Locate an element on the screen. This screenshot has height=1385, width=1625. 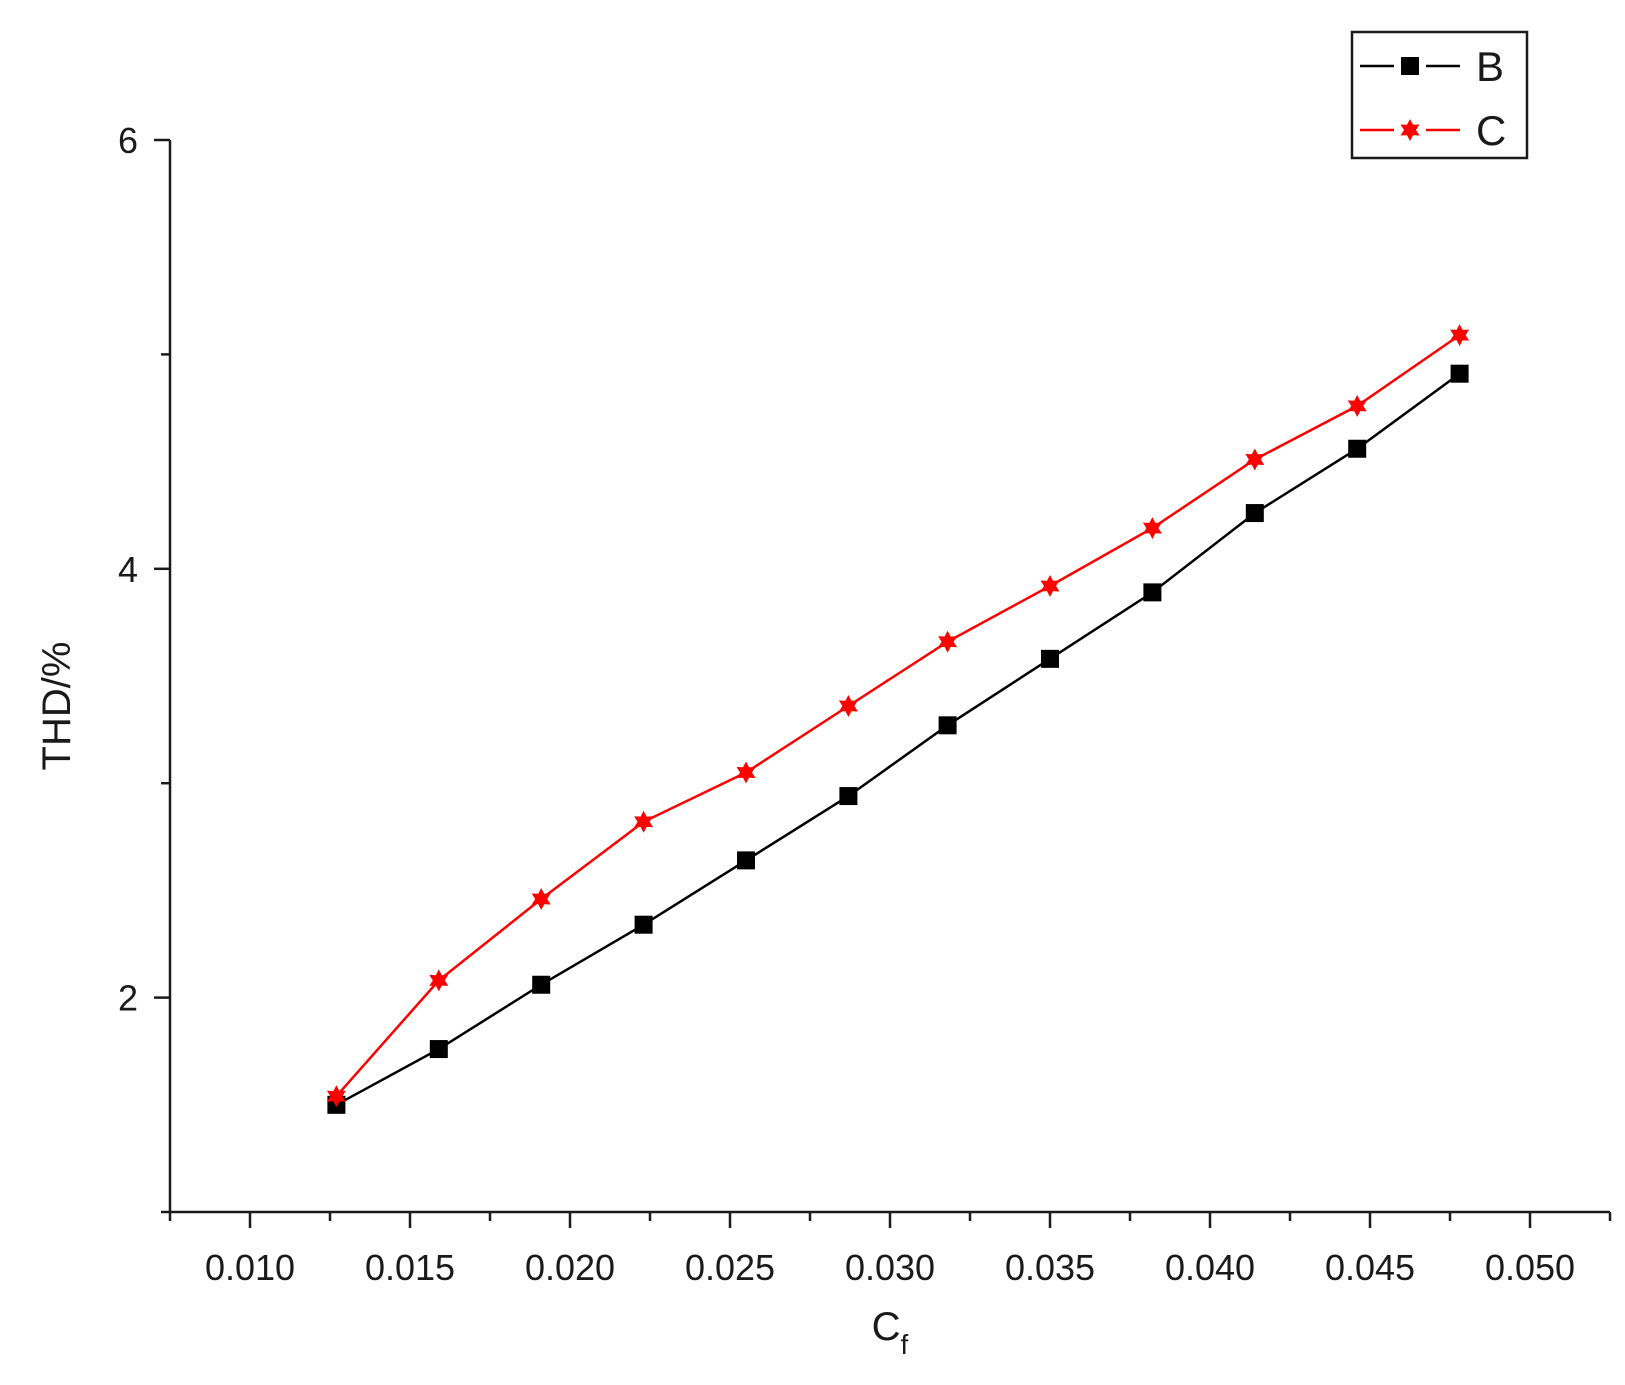
legend-b-marker is located at coordinates (1410, 66).